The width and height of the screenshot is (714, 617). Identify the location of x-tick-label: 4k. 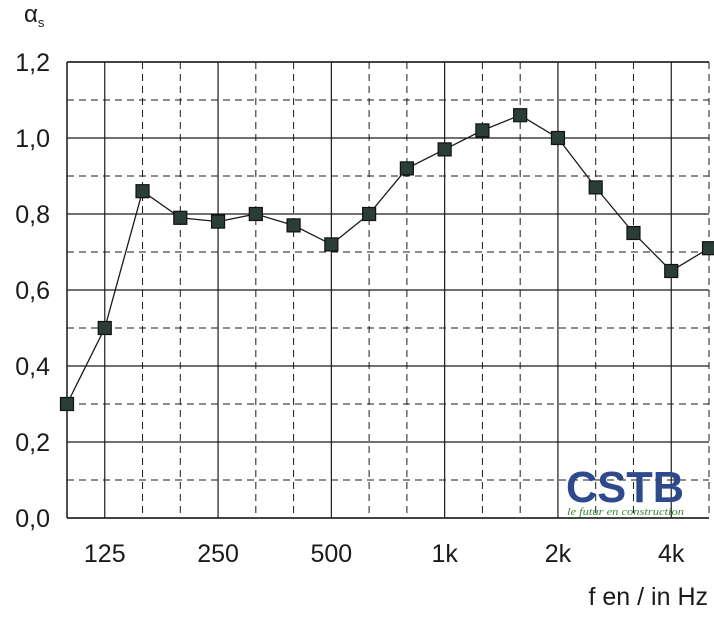
(671, 554).